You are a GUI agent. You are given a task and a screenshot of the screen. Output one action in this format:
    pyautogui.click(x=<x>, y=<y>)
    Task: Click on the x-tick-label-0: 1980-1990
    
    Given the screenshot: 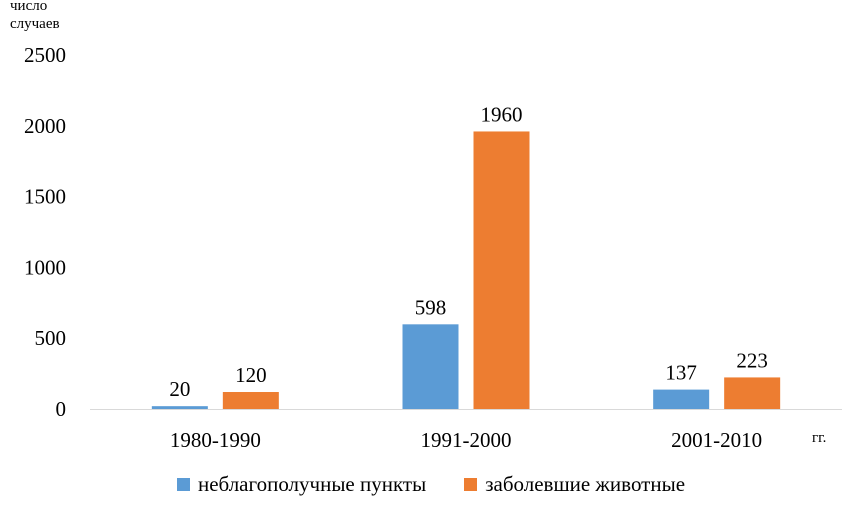 What is the action you would take?
    pyautogui.click(x=215, y=440)
    